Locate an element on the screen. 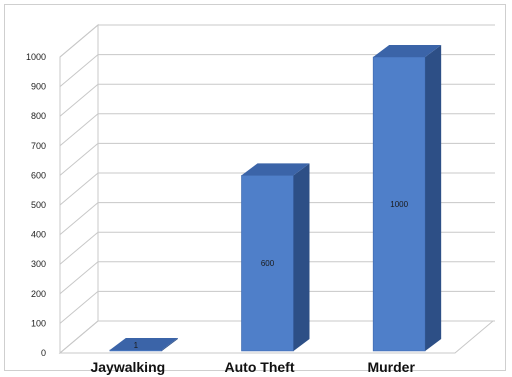 Image resolution: width=512 pixels, height=377 pixels. y-tick-label: 0 is located at coordinates (43, 353).